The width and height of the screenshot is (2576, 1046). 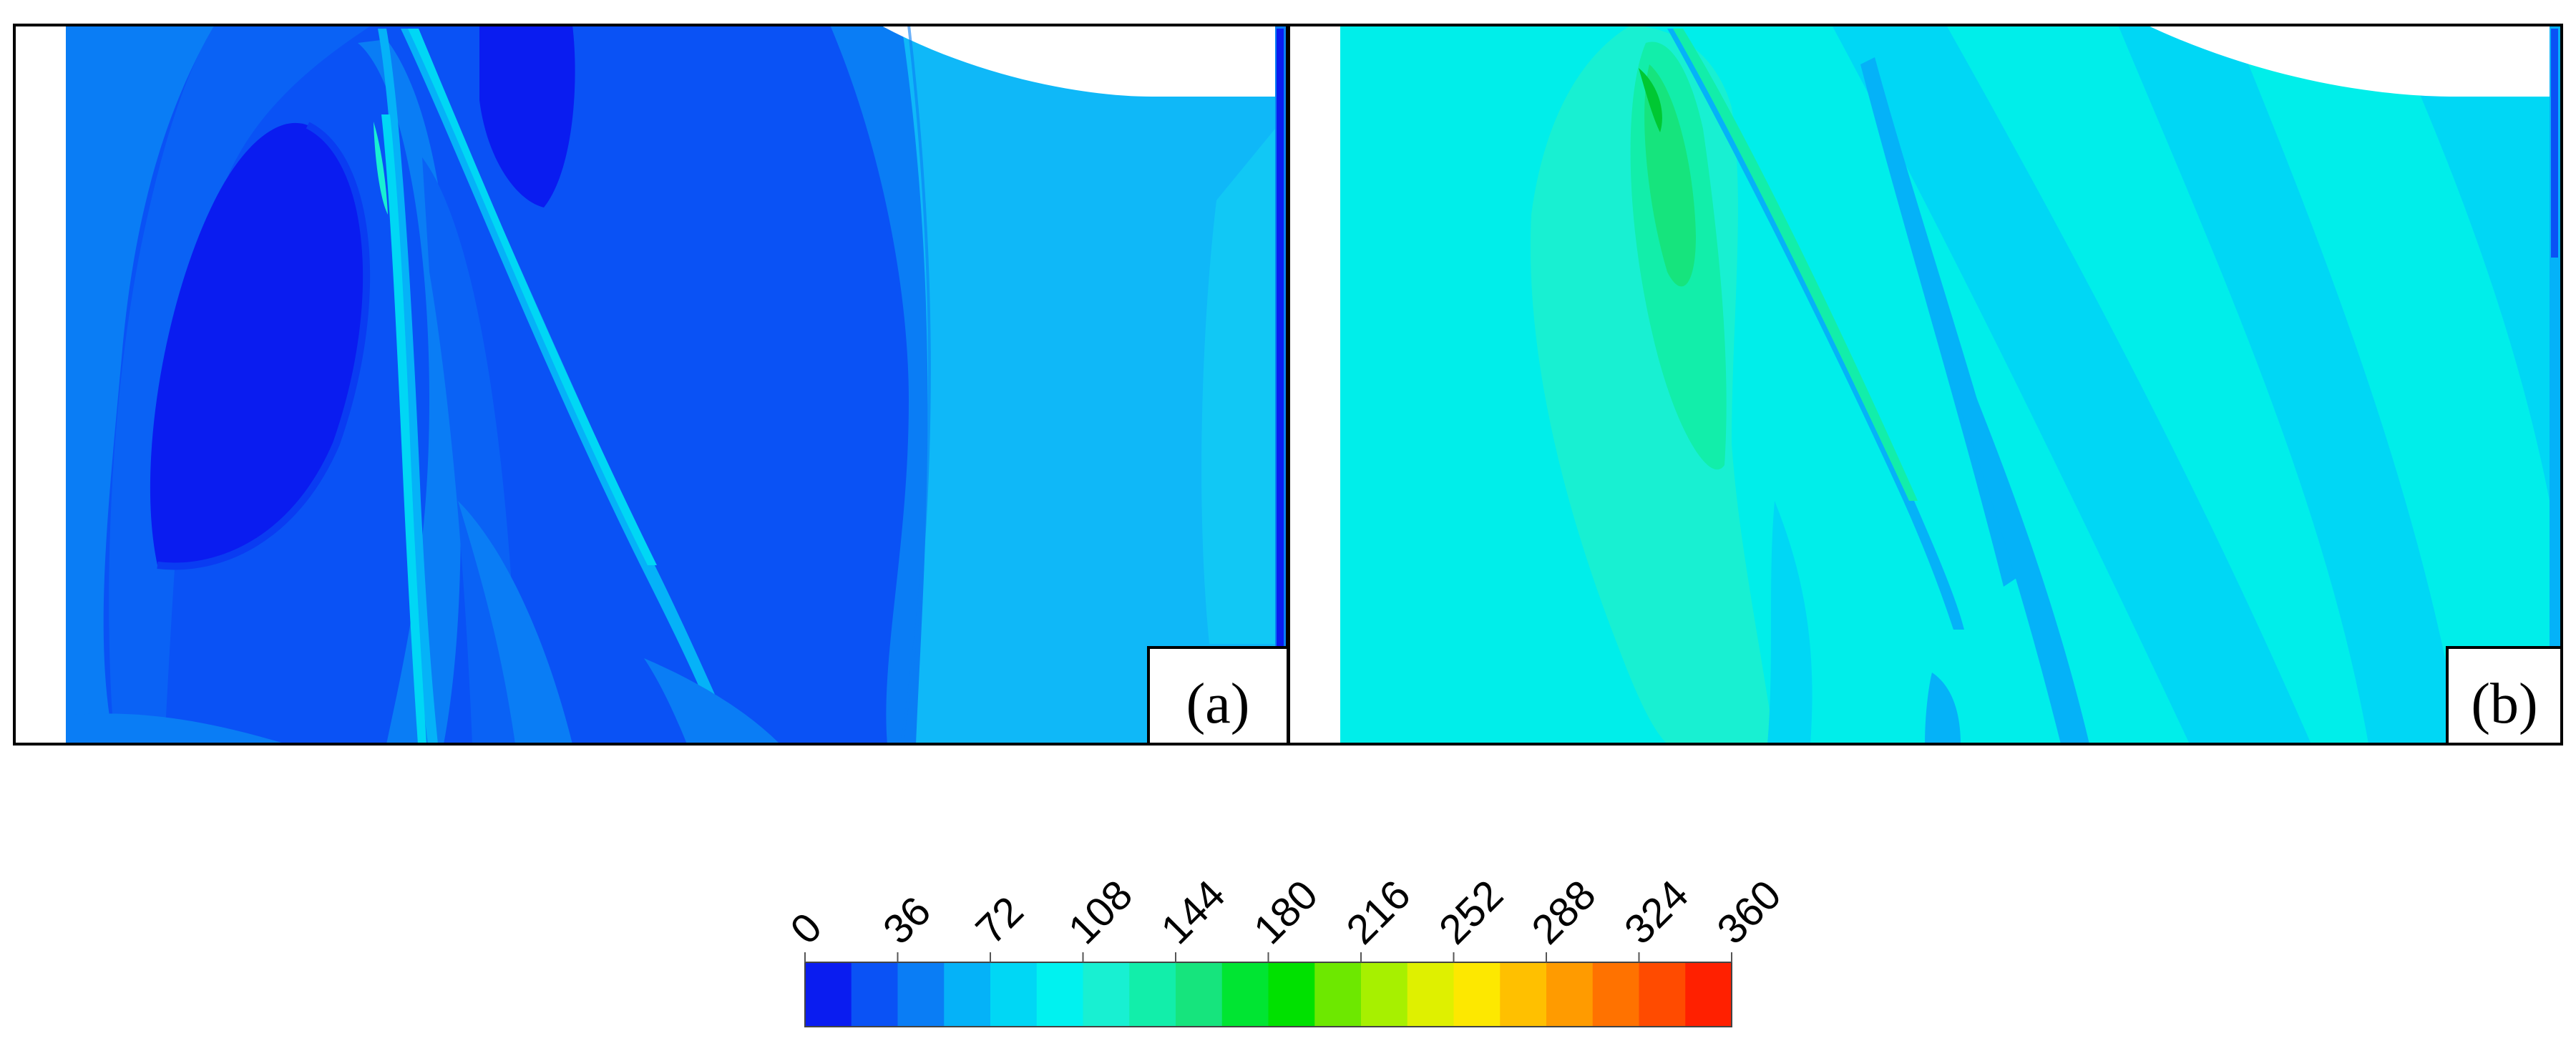 What do you see at coordinates (907, 921) in the screenshot?
I see `colorbar-tick-label: 36` at bounding box center [907, 921].